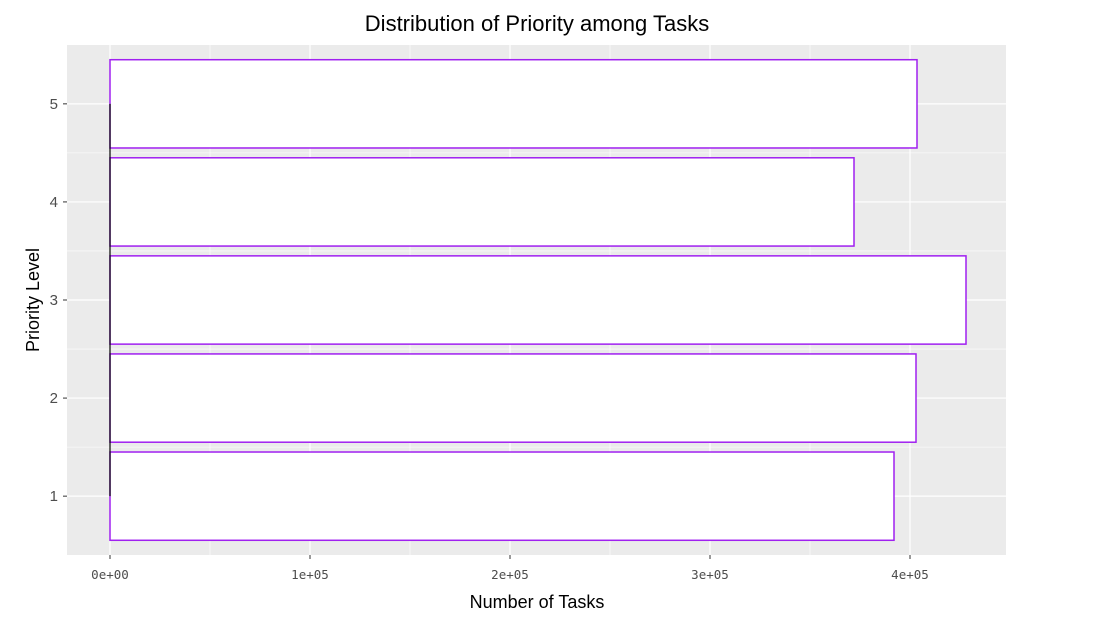 This screenshot has width=1093, height=635. I want to click on y-tick-label: 5, so click(54, 104).